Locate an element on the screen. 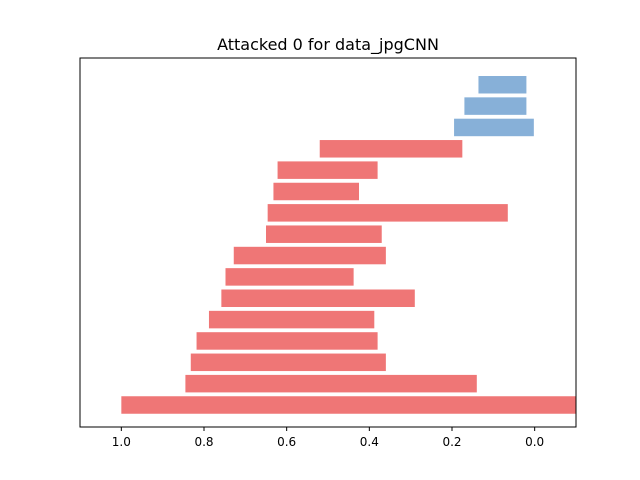 Image resolution: width=640 pixels, height=480 pixels. chart-title: Attacked 0 for data_jpgCNN is located at coordinates (328, 45).